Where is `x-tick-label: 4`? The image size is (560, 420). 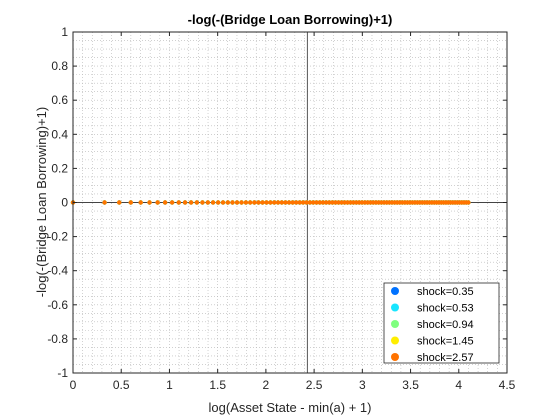
x-tick-label: 4 is located at coordinates (458, 385).